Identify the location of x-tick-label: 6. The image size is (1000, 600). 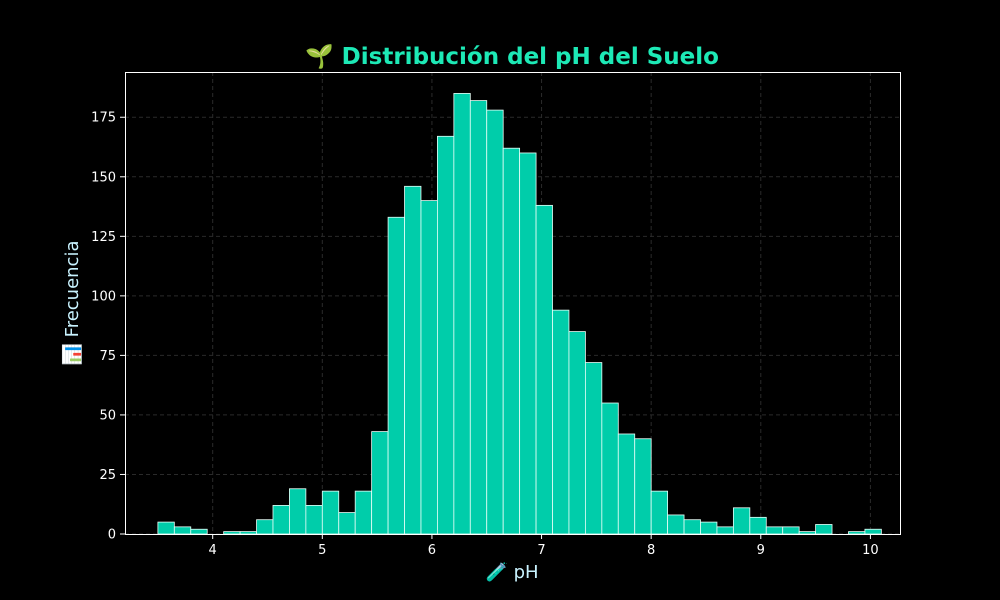
(432, 550).